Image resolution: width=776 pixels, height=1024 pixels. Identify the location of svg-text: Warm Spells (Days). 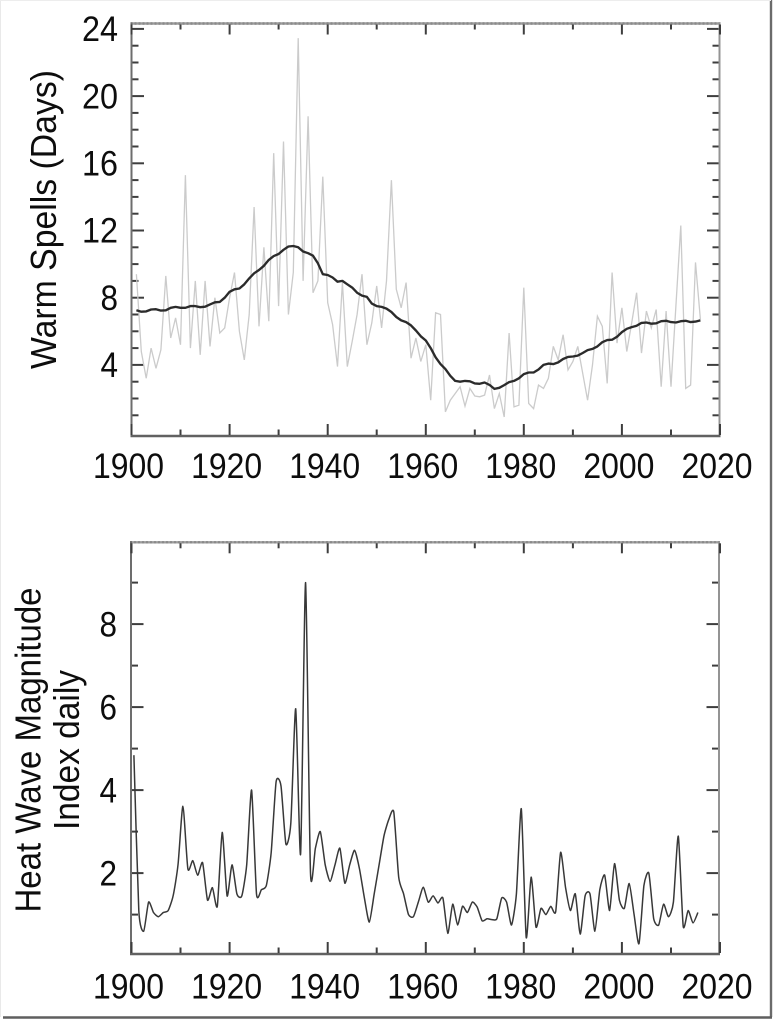
(43, 219).